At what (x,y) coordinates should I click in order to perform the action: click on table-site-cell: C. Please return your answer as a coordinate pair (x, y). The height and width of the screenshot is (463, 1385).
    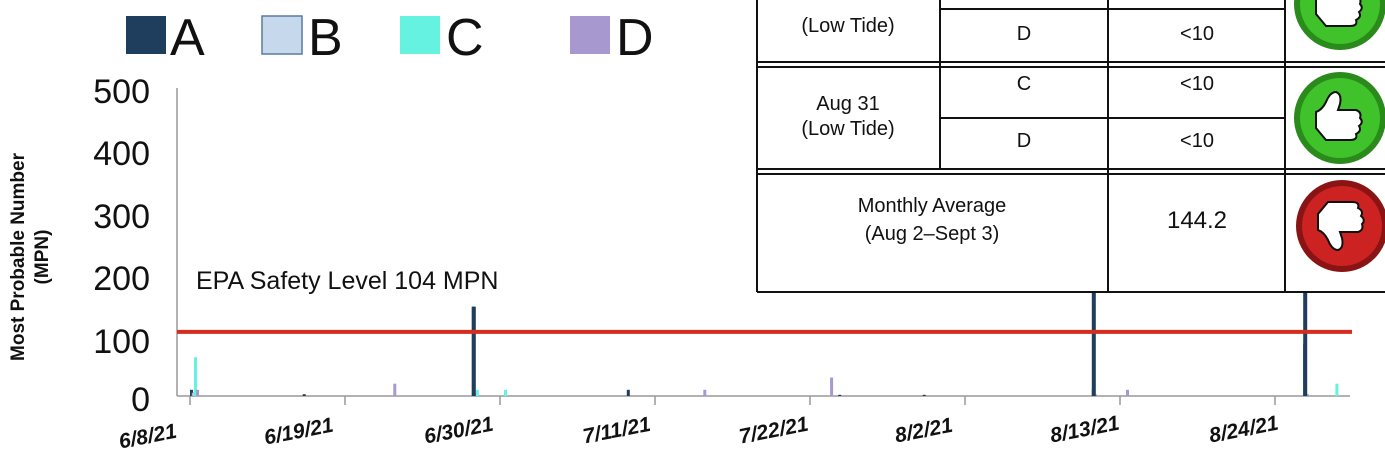
    Looking at the image, I should click on (1024, 84).